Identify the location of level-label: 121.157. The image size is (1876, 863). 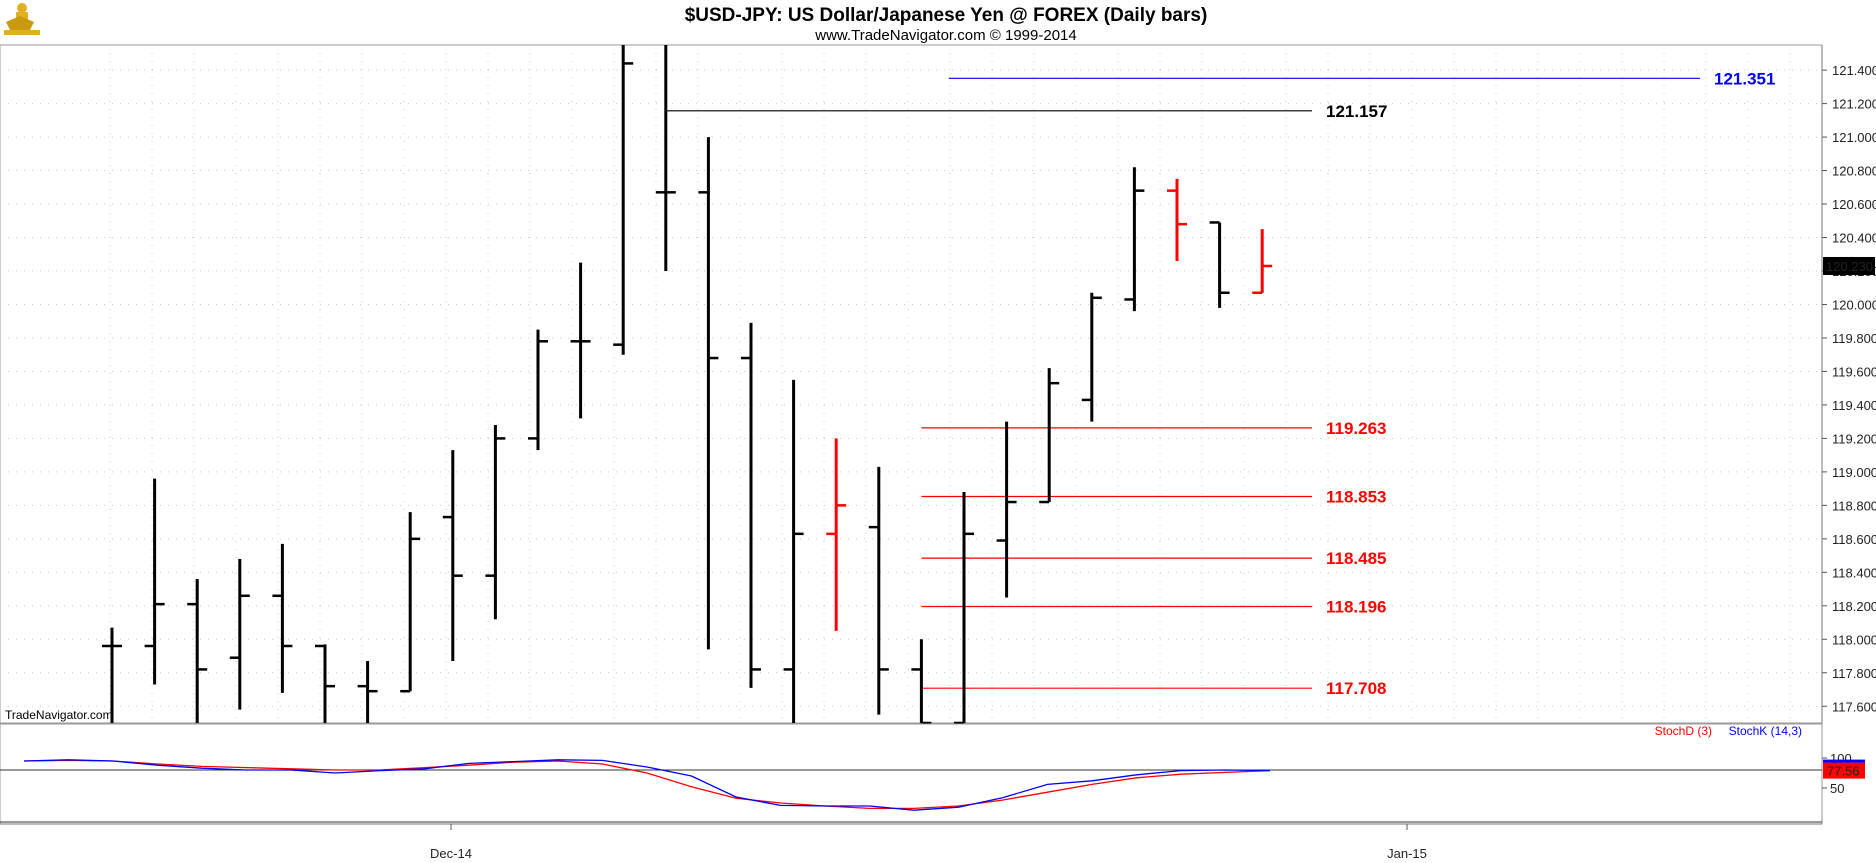
(1356, 111).